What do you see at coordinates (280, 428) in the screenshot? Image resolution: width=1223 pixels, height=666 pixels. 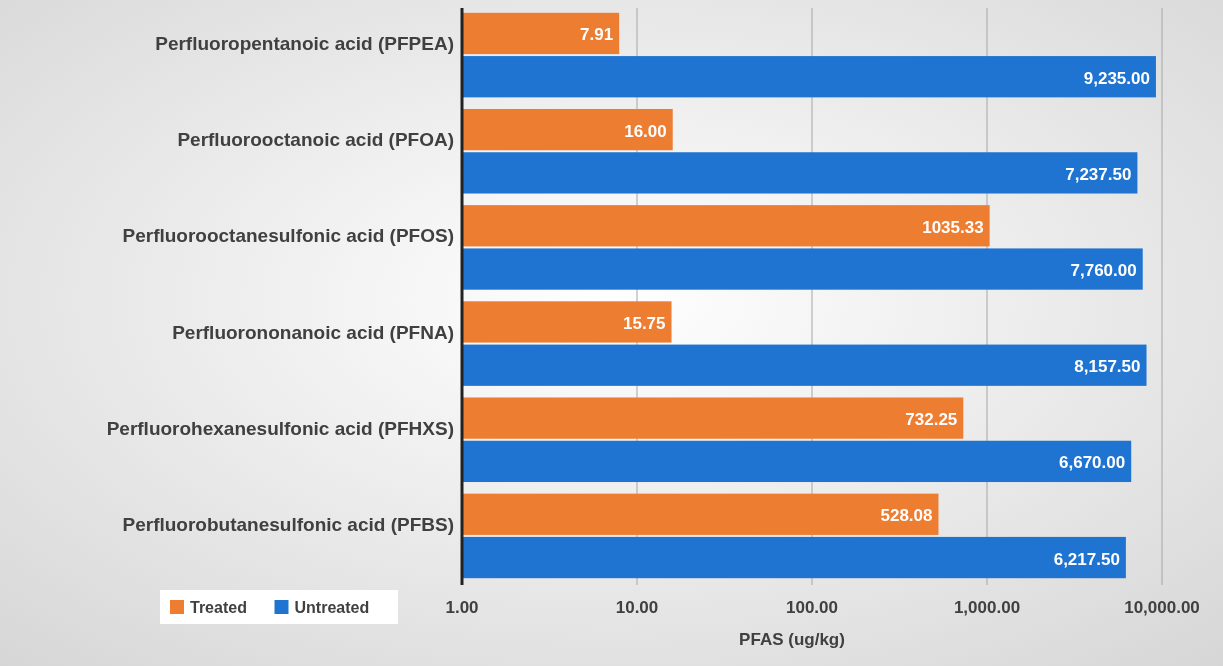 I see `y-tick-label: Perfluorohexanesulfonic acid (PFHXS)` at bounding box center [280, 428].